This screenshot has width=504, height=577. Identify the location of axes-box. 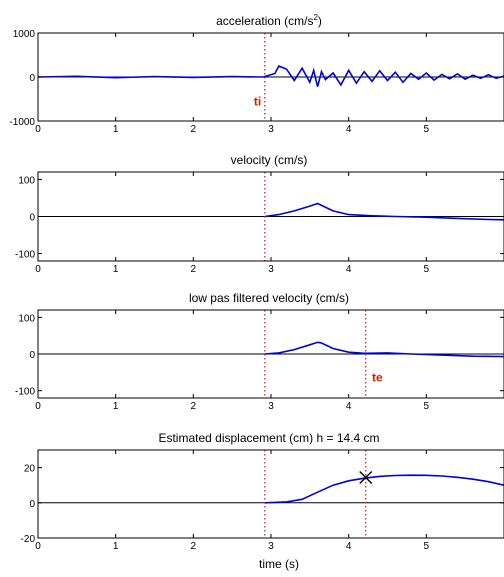
(270, 494).